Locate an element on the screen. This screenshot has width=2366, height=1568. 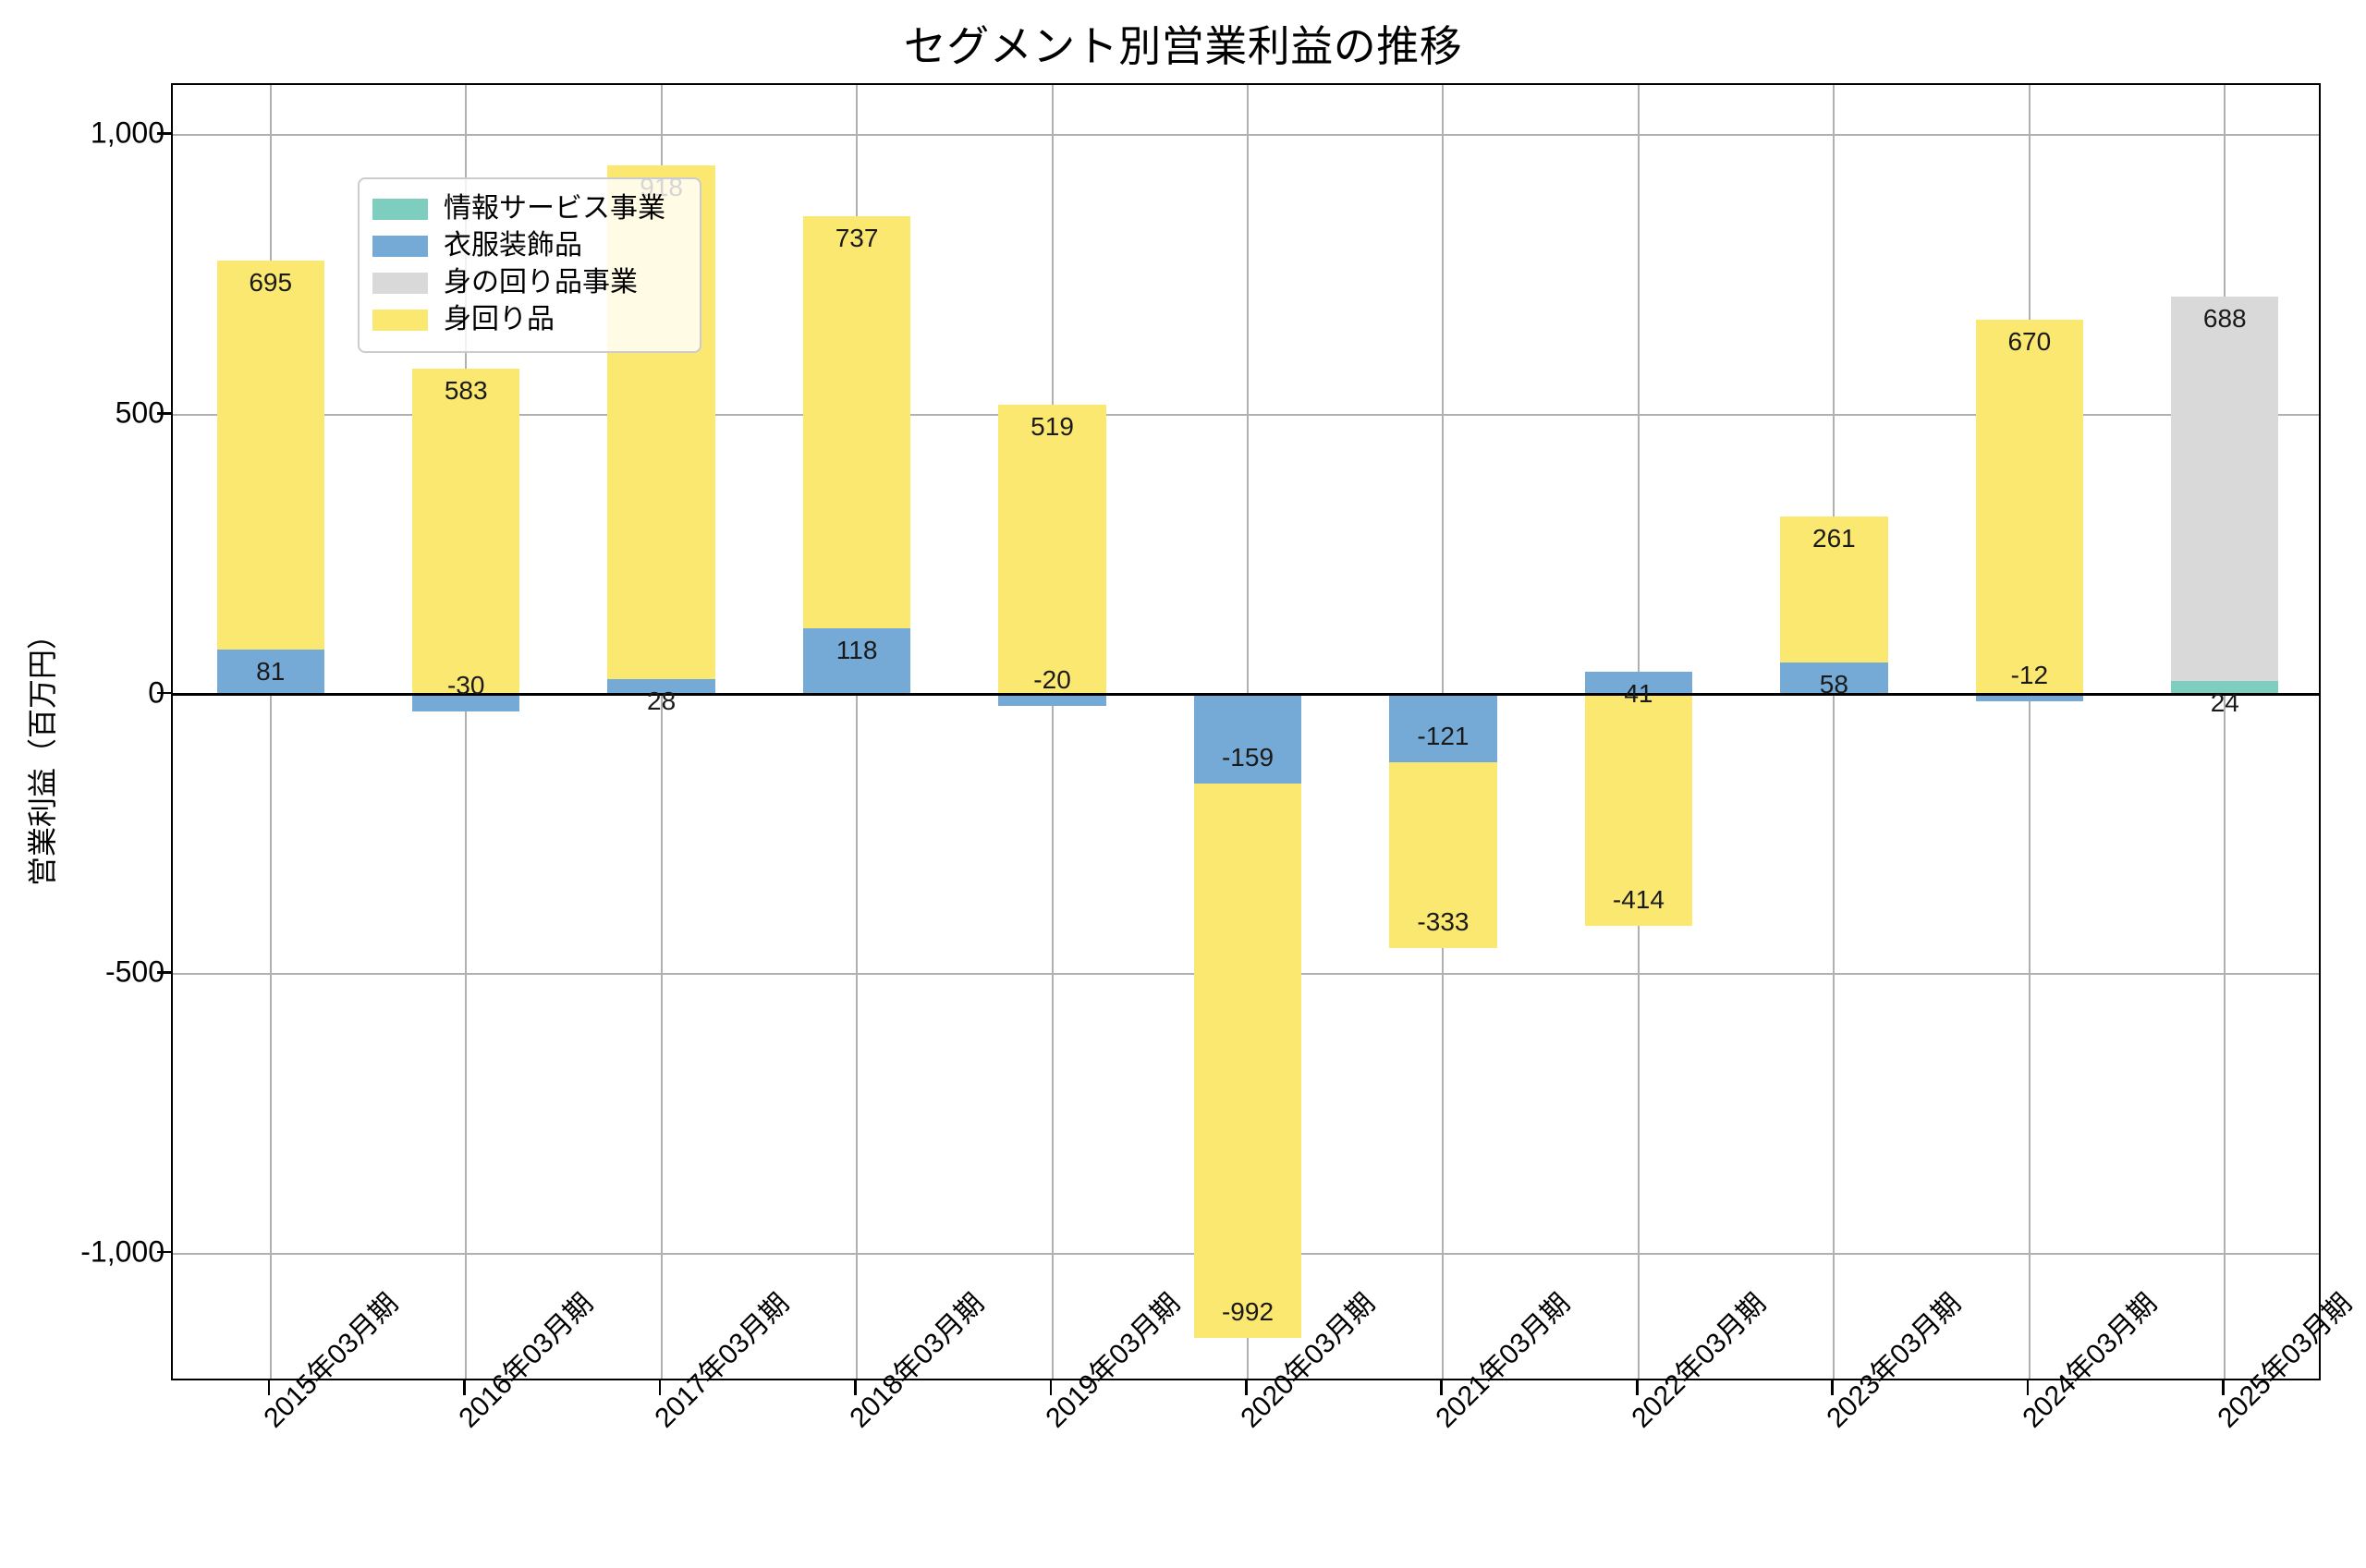
x-tick-label: 2020年03月期 is located at coordinates (1305, 1361).